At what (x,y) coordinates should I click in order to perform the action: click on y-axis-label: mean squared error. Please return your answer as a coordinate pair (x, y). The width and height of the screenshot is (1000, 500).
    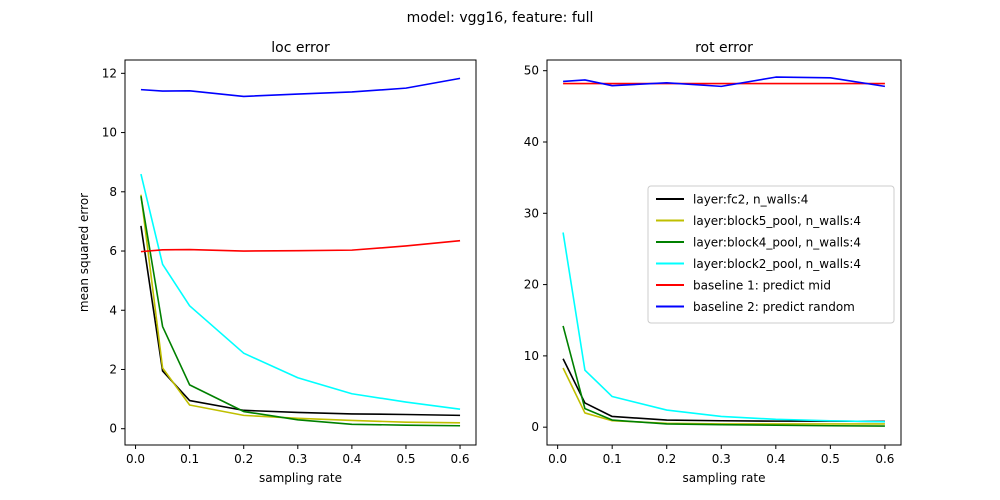
    Looking at the image, I should click on (84, 252).